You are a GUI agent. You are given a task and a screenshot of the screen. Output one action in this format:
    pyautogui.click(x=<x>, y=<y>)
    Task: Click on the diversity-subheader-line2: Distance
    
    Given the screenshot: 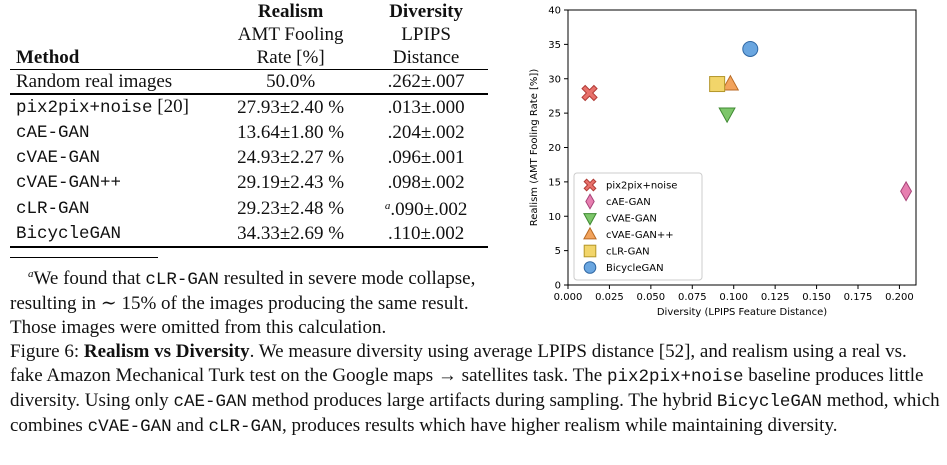 What is the action you would take?
    pyautogui.click(x=426, y=58)
    